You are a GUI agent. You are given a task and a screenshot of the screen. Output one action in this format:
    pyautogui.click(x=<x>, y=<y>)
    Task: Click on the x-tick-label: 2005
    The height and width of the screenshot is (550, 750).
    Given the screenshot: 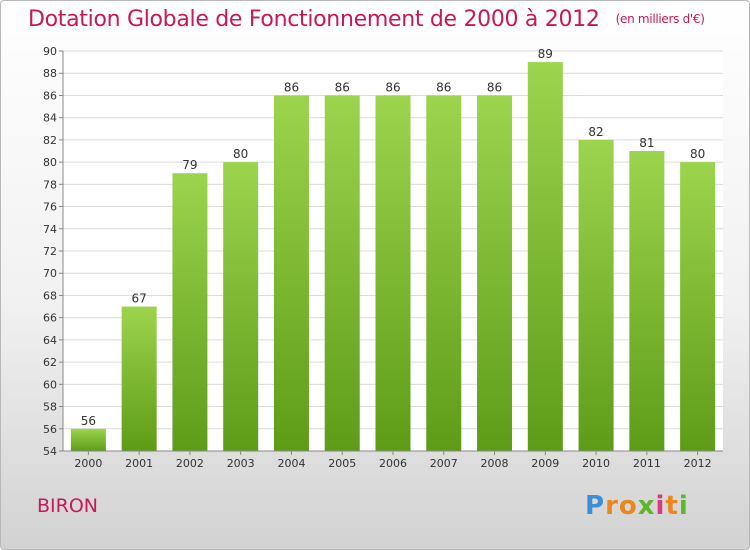 What is the action you would take?
    pyautogui.click(x=342, y=463)
    